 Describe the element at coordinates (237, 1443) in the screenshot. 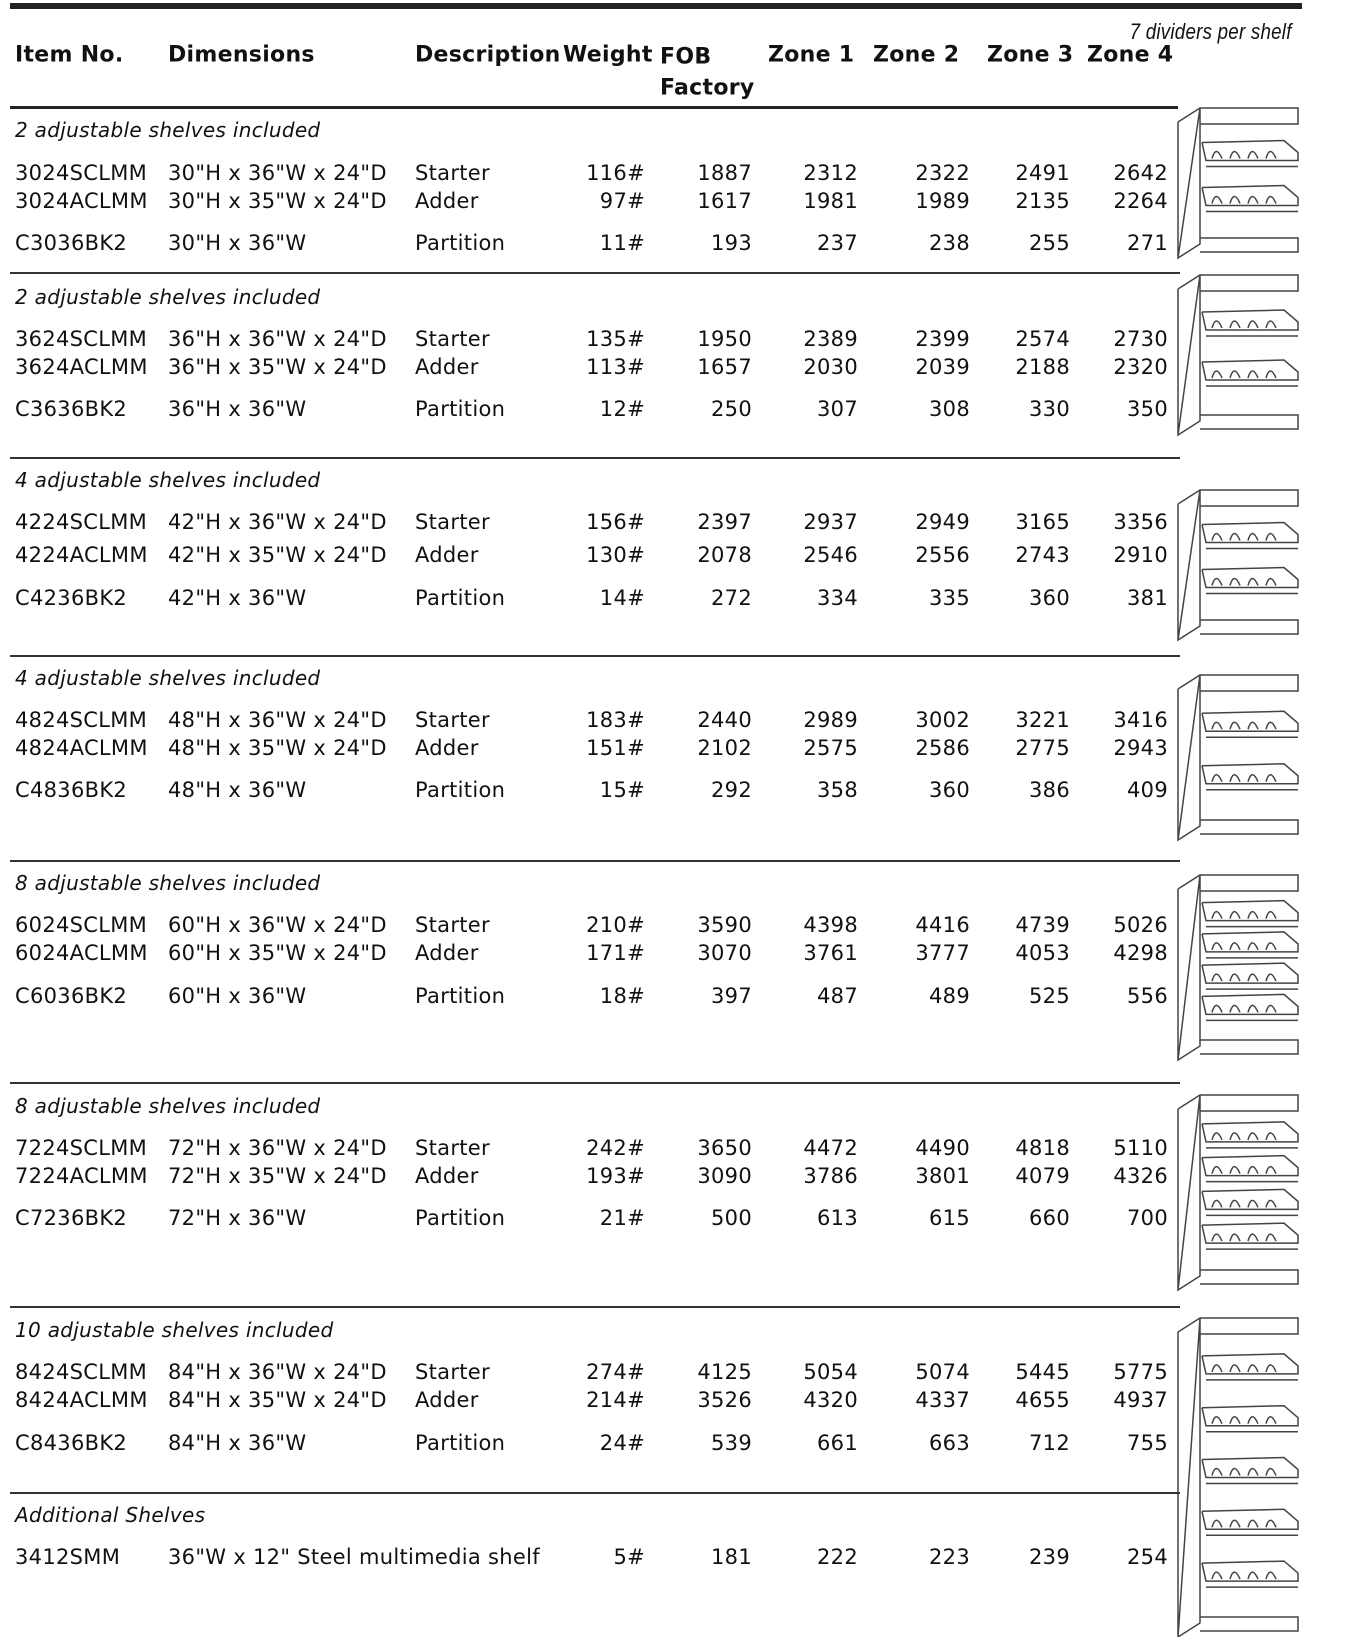

I see `cell: 84"H x 36"W` at that location.